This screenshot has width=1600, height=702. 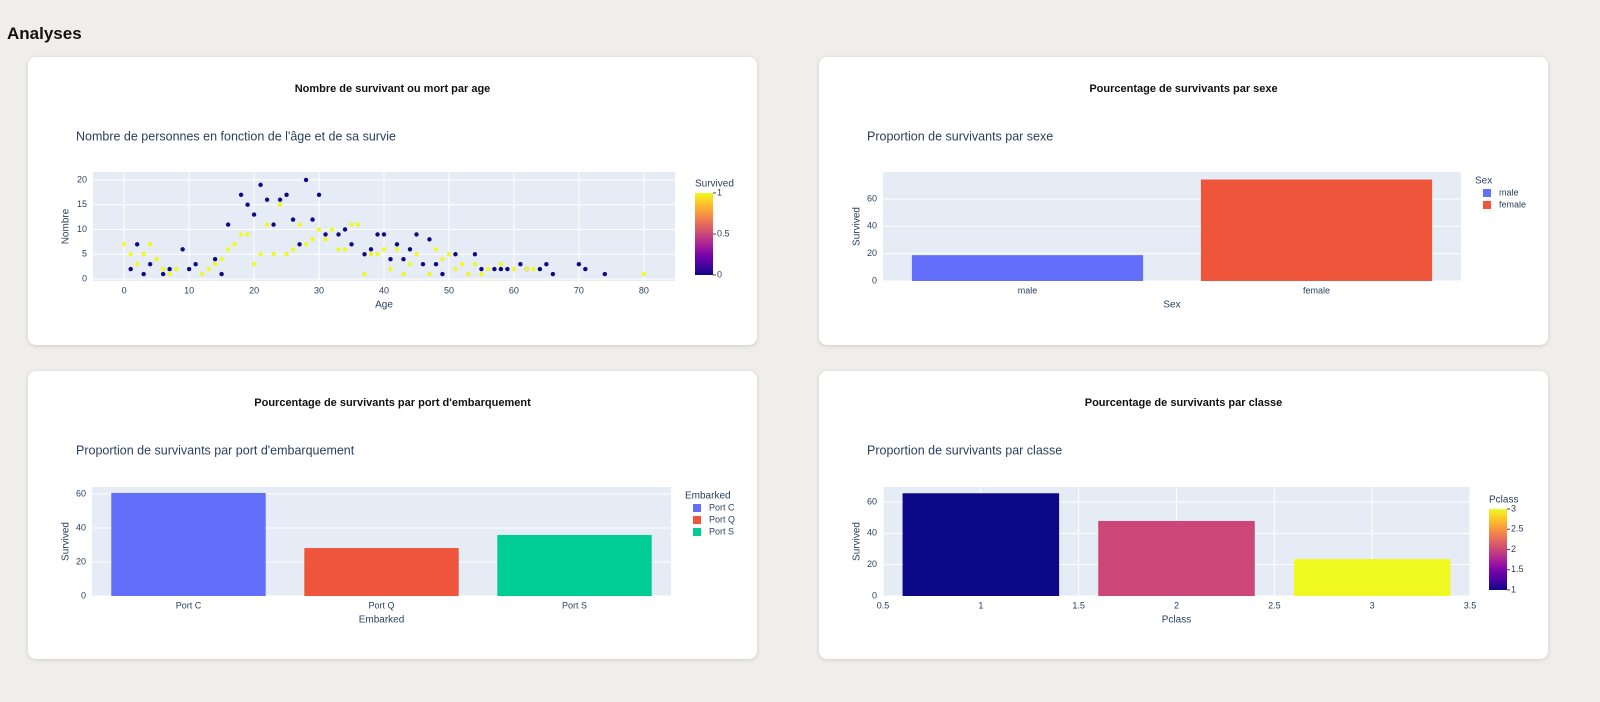 I want to click on x-tick-label: 3, so click(x=1372, y=605).